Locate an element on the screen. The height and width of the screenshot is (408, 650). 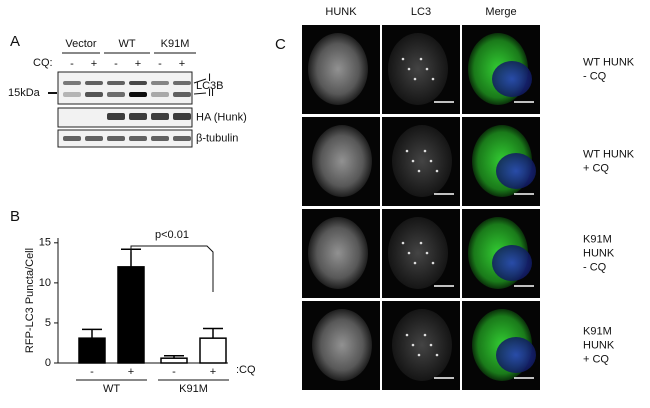
column-header: Merge is located at coordinates (500, 12).